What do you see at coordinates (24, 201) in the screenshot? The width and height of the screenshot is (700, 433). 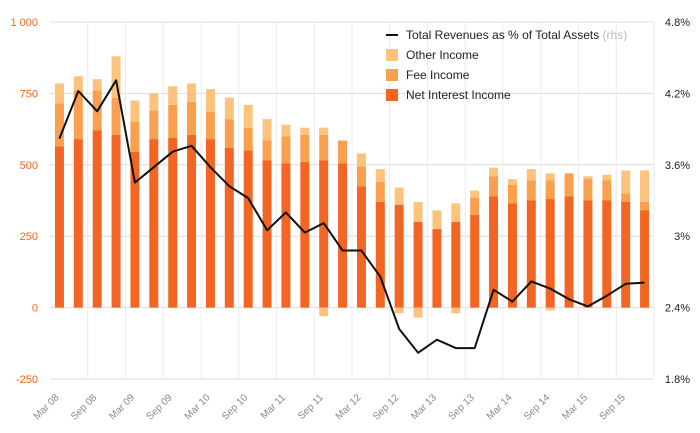 I see `left-axis: -250 0 250 500 750 1 000` at bounding box center [24, 201].